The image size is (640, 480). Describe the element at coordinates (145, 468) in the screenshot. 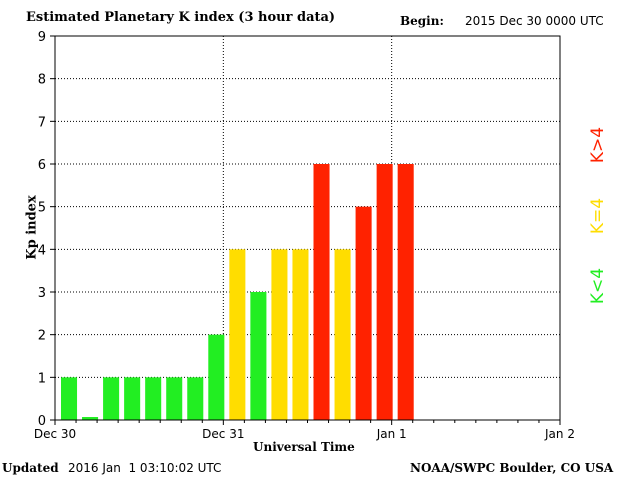

I see `updated-value: 2016 Jan 1 03:10:02 UTC` at that location.